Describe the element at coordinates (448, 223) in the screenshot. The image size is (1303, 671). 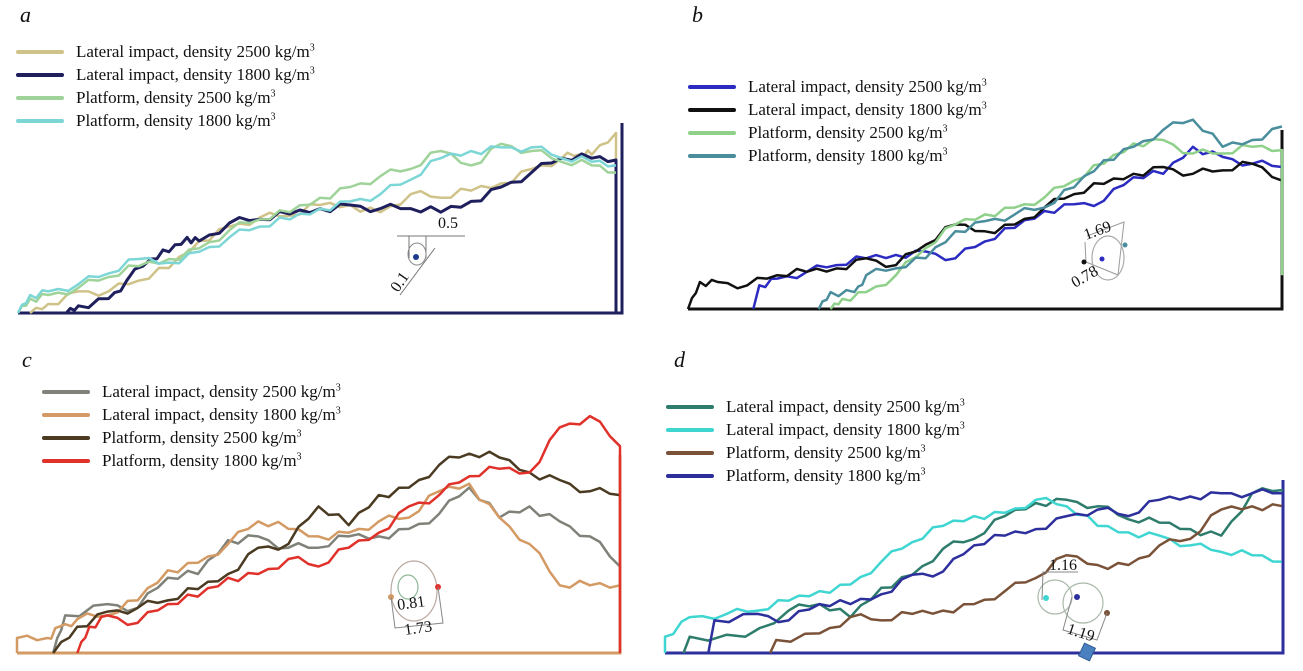
I see `dimension-label: 0.5` at that location.